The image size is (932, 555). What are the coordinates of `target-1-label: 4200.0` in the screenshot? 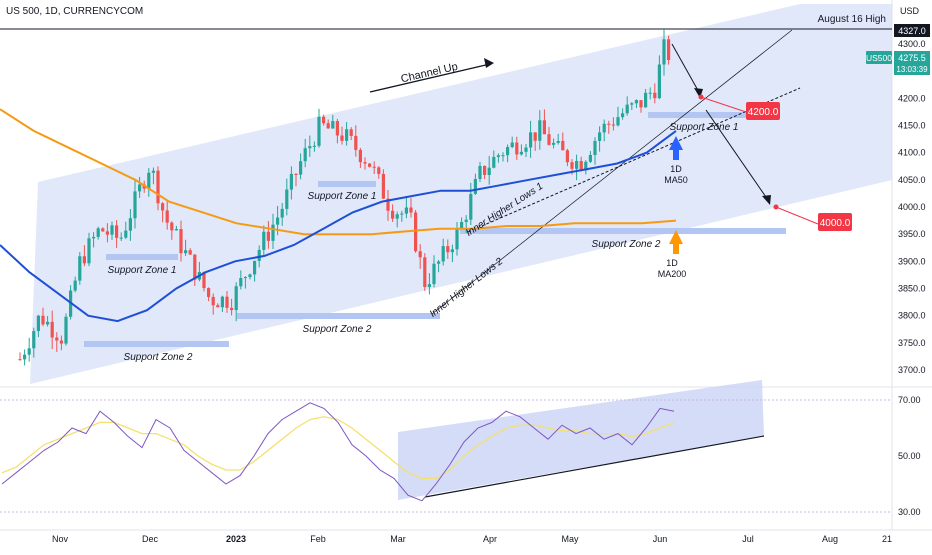 It's located at (763, 112).